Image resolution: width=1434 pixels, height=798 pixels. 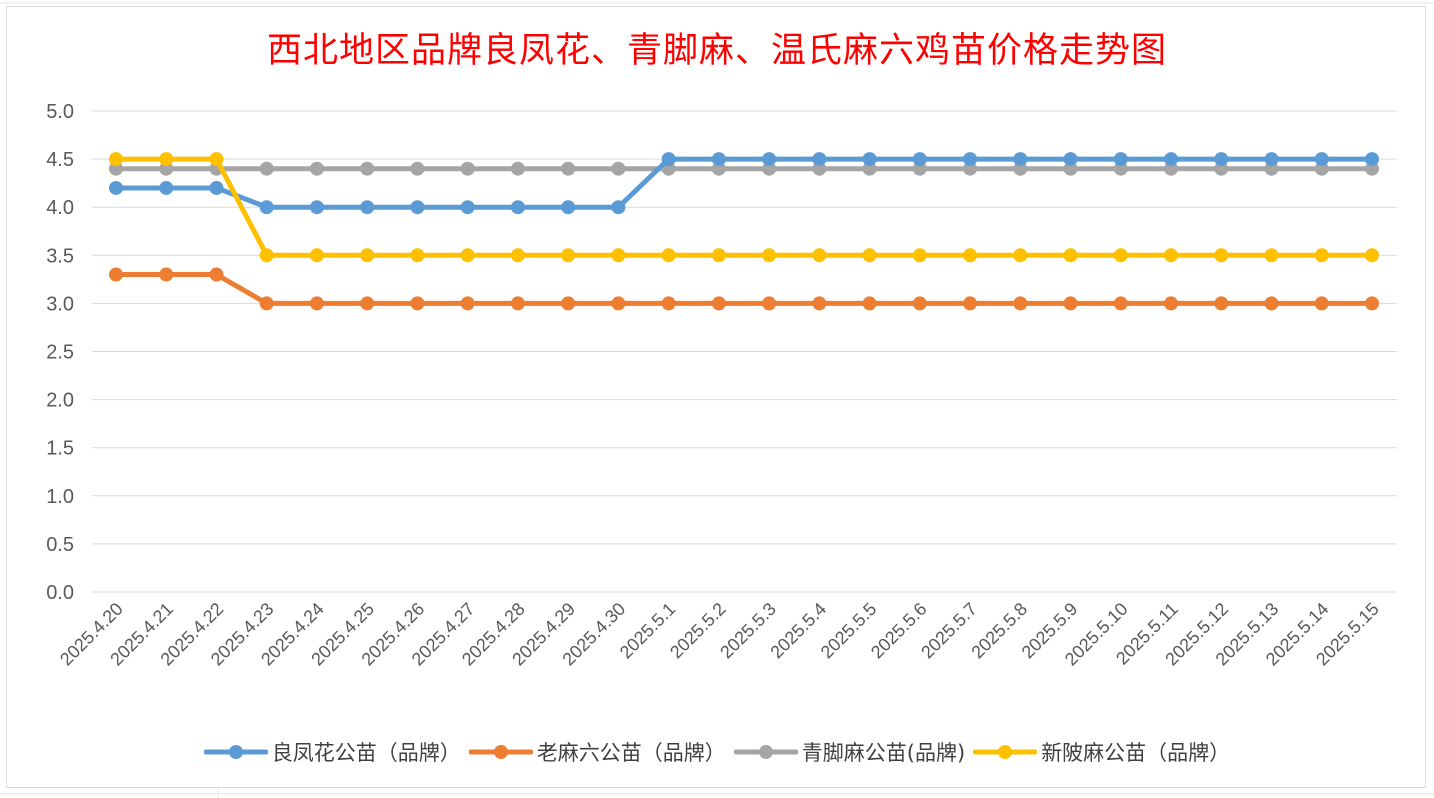 I want to click on legend-item: 良凤花公苗（品牌）, so click(x=332, y=752).